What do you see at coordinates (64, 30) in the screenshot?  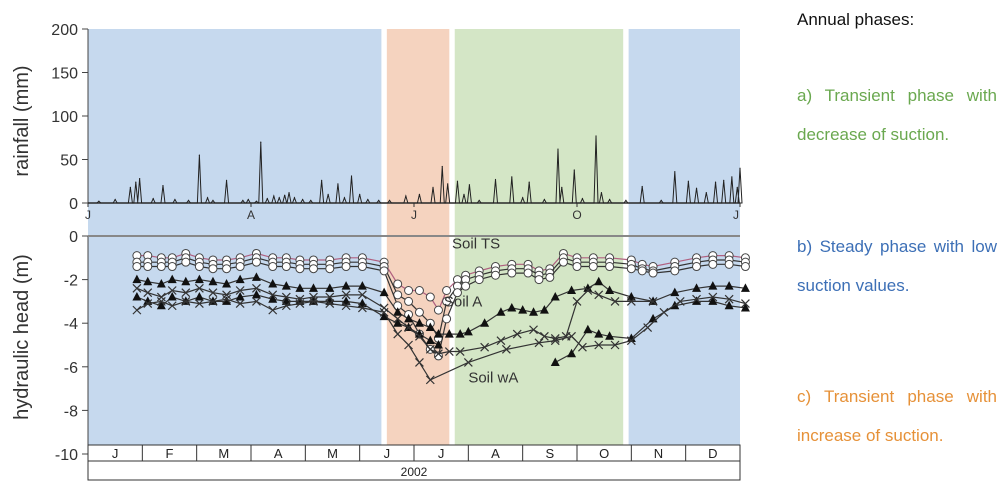 I see `rainfall-y-tick-label: 200` at bounding box center [64, 30].